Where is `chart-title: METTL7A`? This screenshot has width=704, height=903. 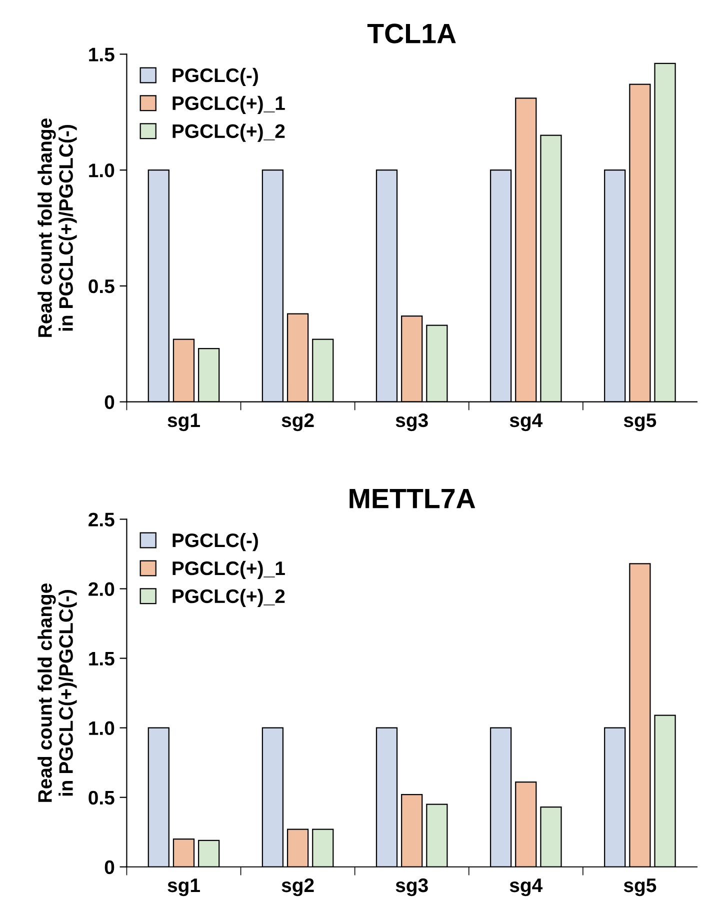 chart-title: METTL7A is located at coordinates (413, 498).